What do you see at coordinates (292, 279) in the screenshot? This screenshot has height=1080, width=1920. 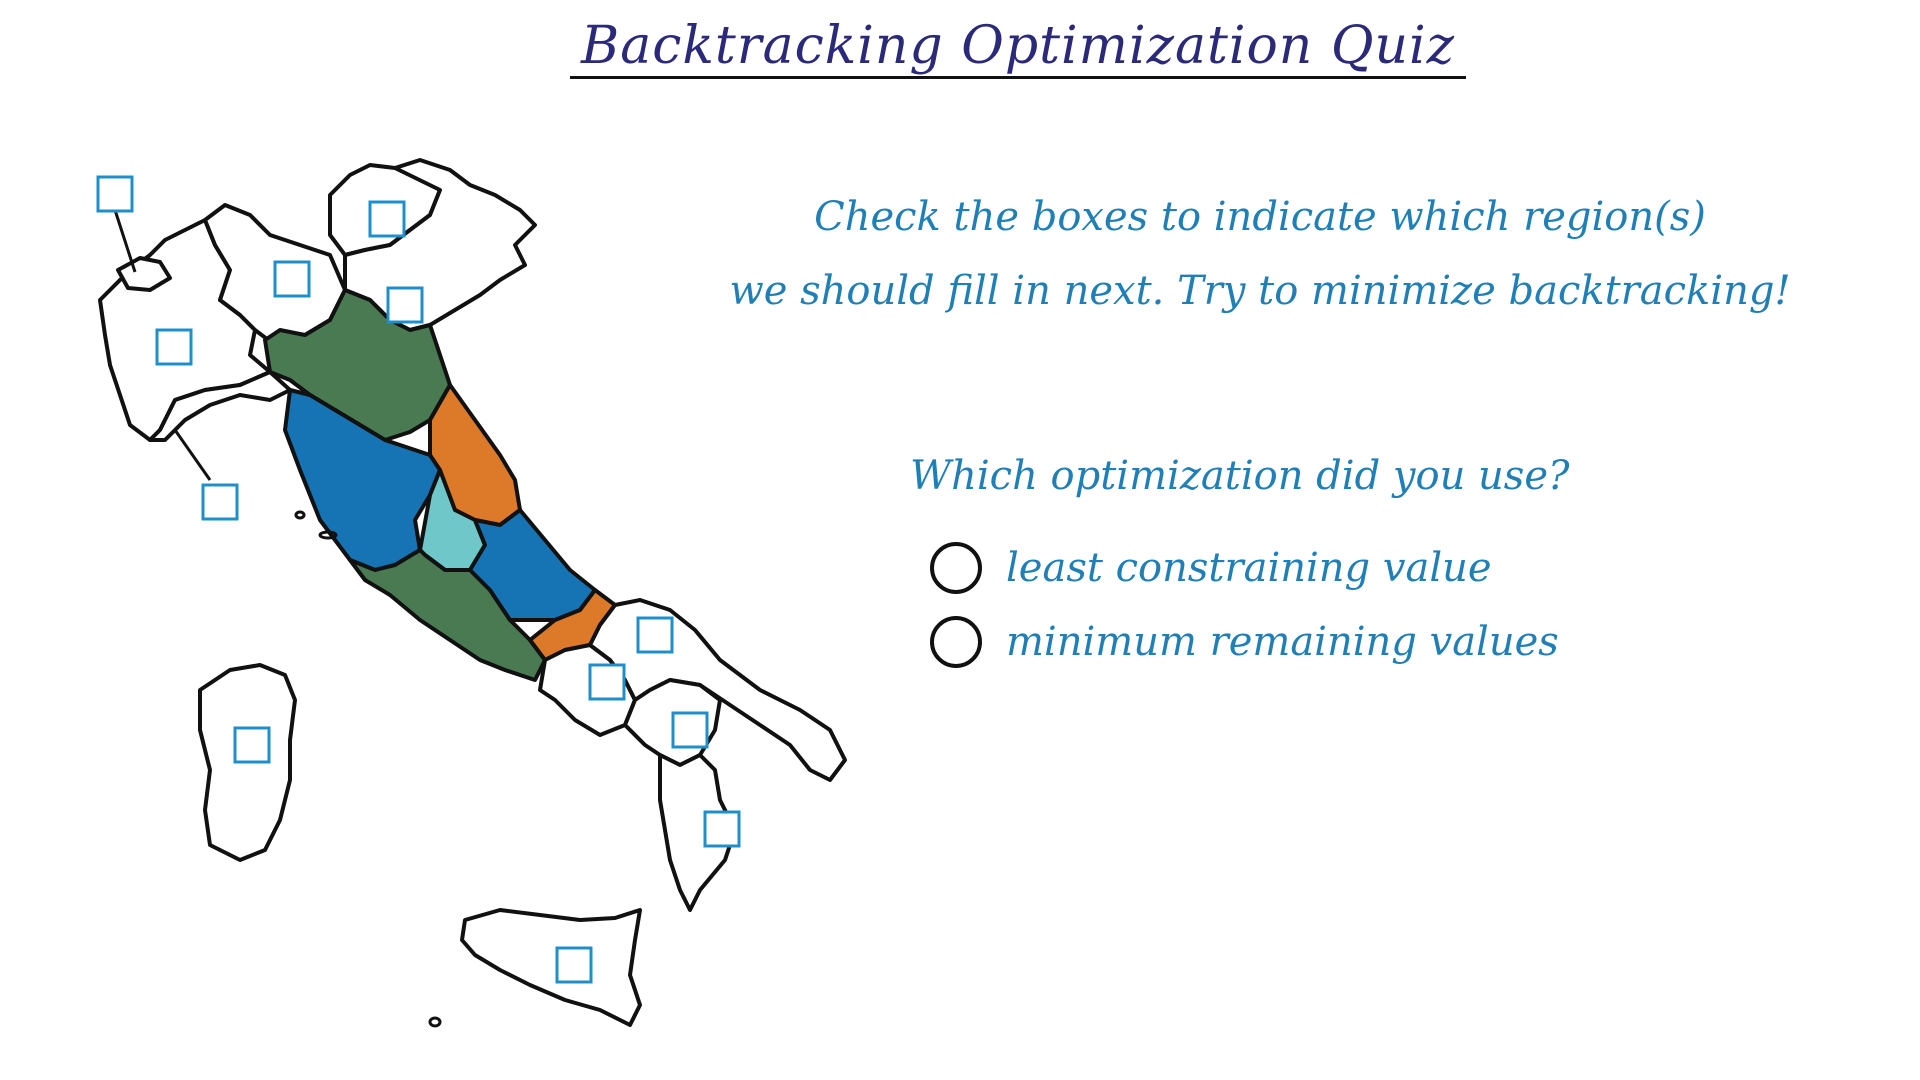 I see `checkbox-lombardia` at bounding box center [292, 279].